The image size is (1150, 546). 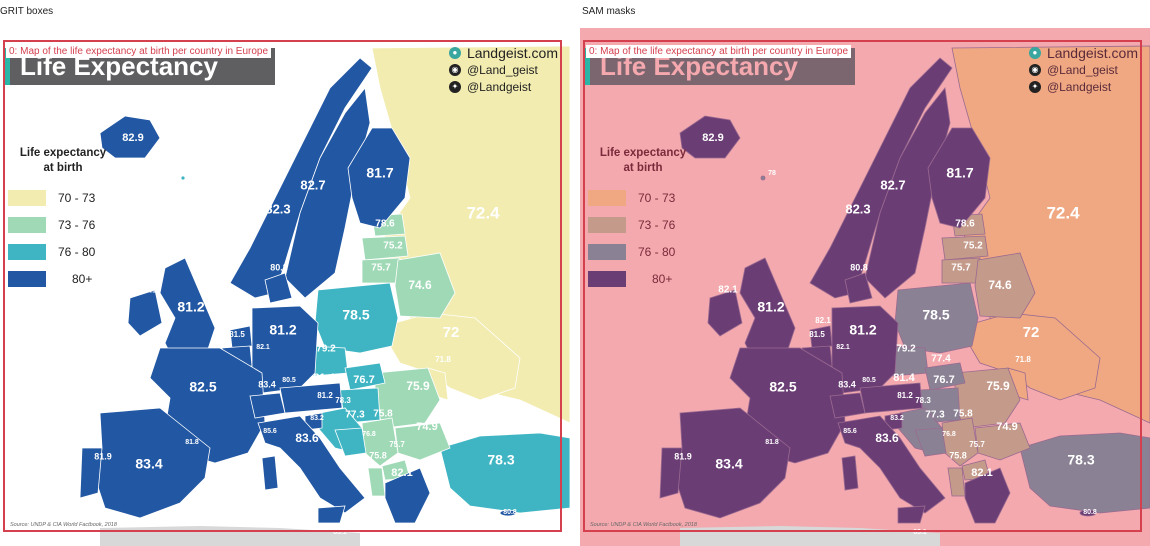 I want to click on legend-item: 70 - 73, so click(x=643, y=197).